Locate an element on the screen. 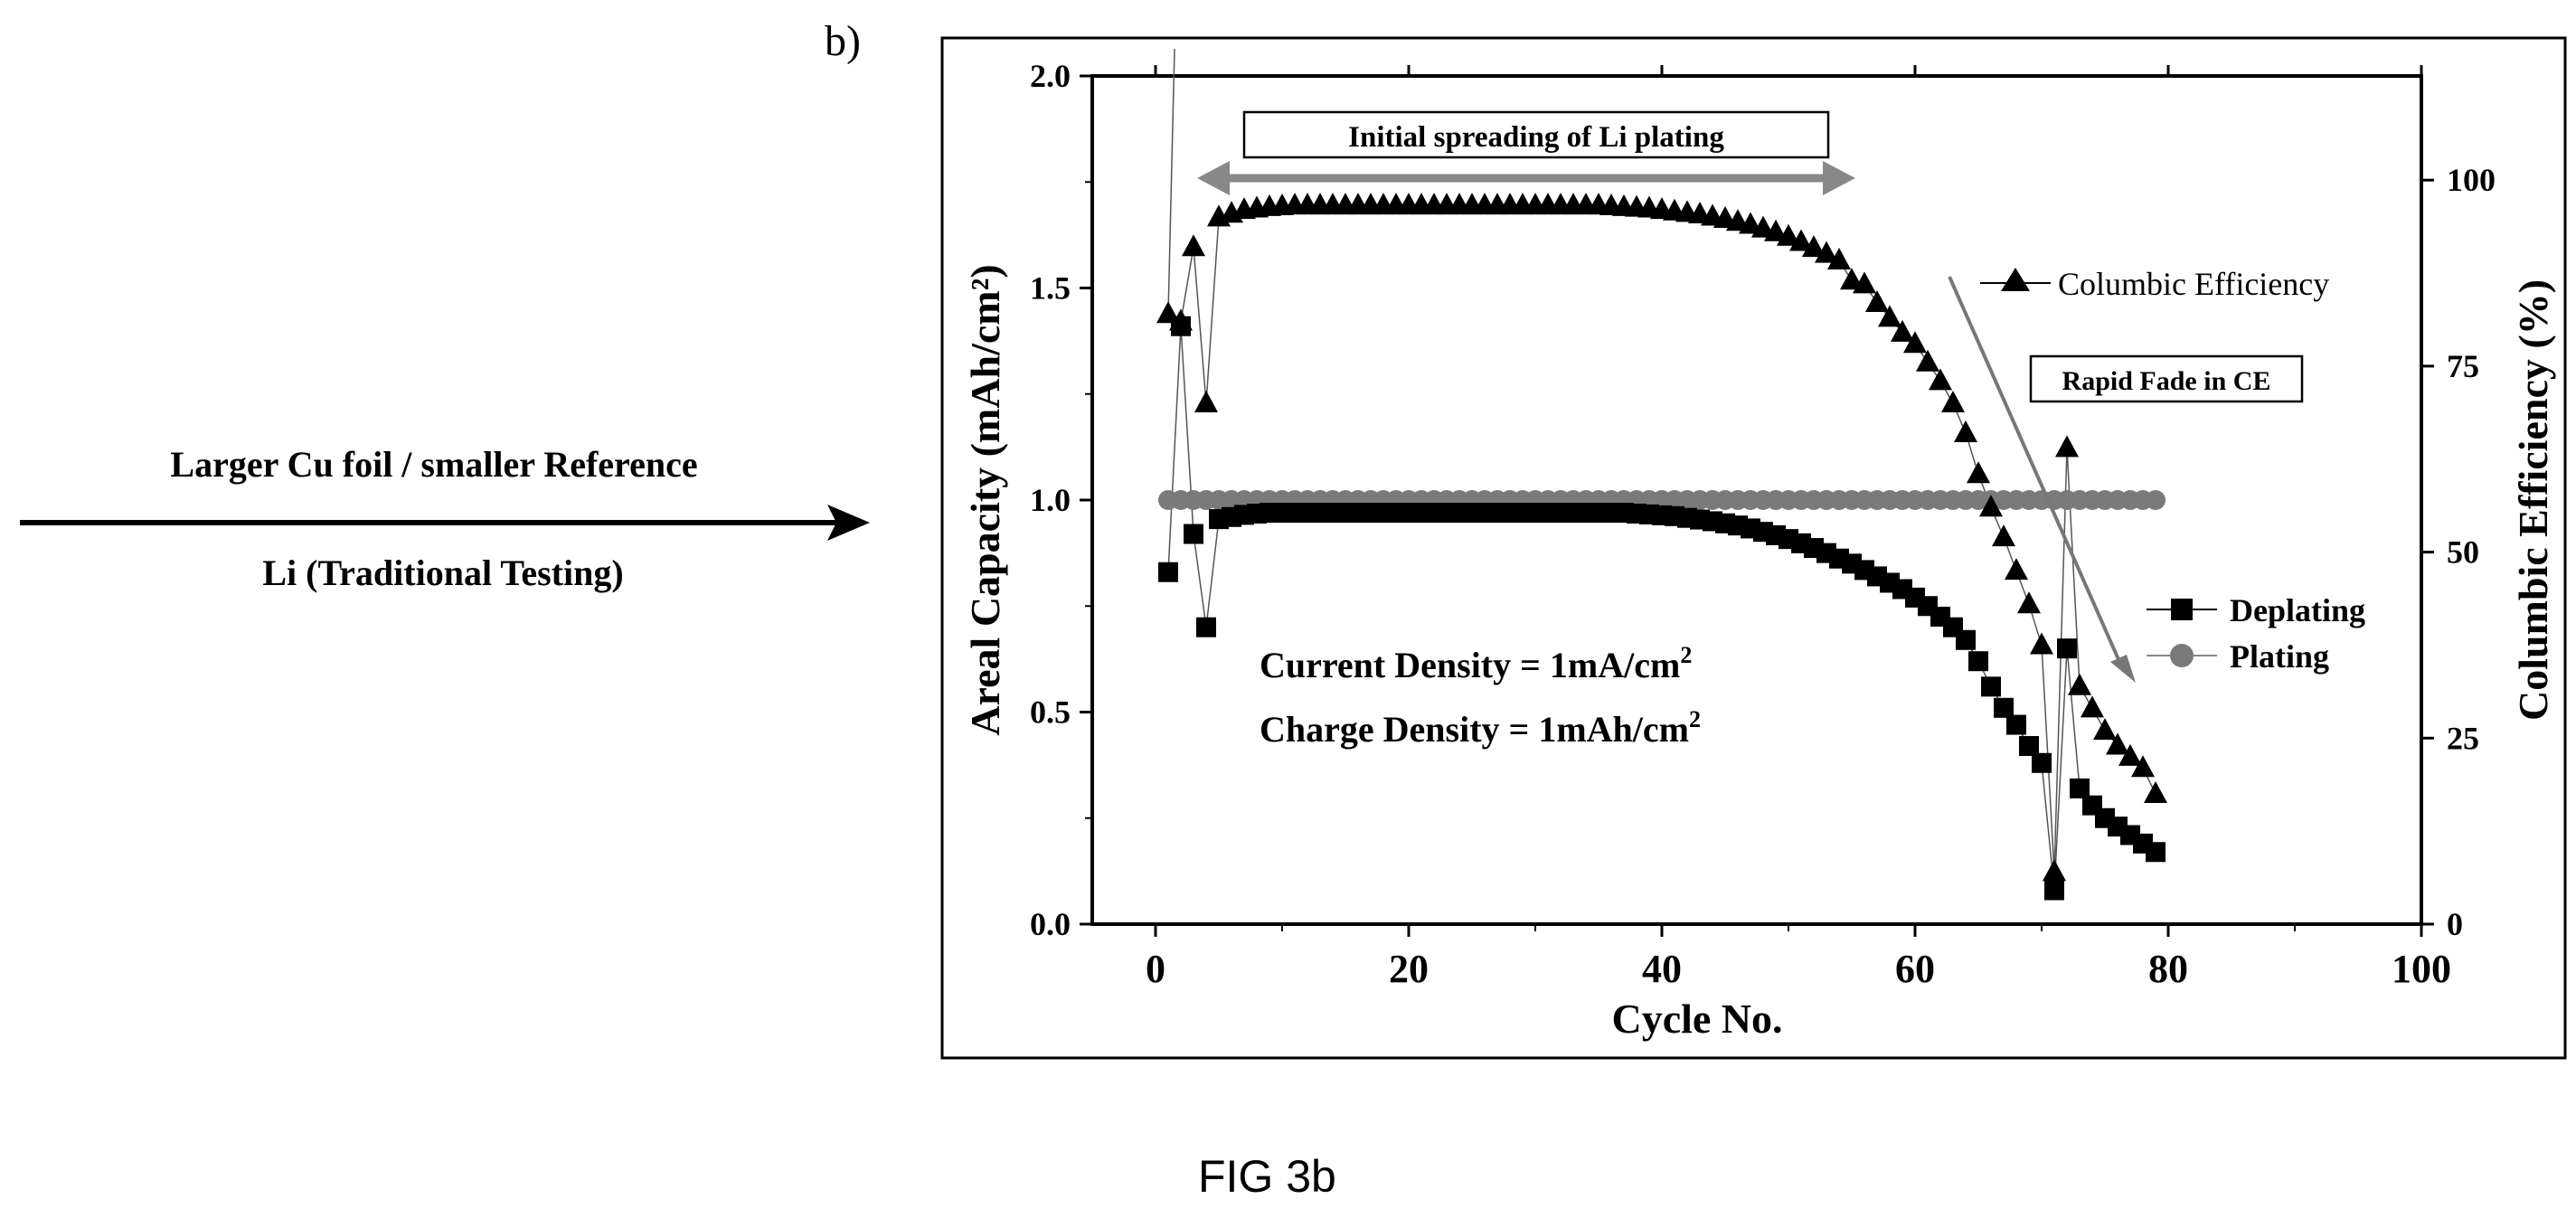 The height and width of the screenshot is (1218, 2576). legend-deplating: Deplating is located at coordinates (2256, 610).